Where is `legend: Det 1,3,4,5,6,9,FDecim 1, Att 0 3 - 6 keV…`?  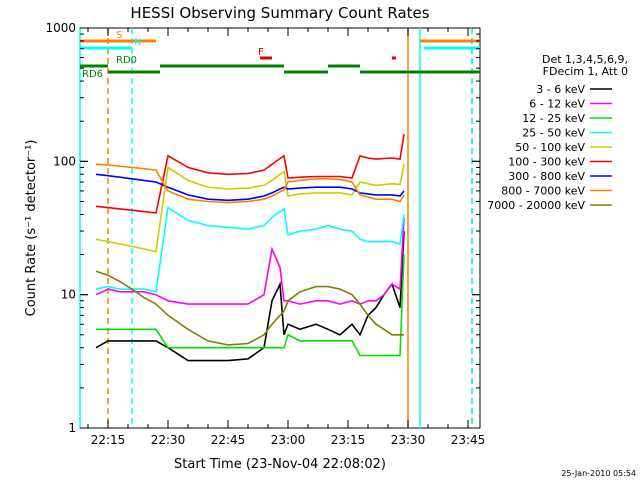
legend: Det 1,3,4,5,6,9,FDecim 1, Att 0 3 - 6 keV… is located at coordinates (557, 132).